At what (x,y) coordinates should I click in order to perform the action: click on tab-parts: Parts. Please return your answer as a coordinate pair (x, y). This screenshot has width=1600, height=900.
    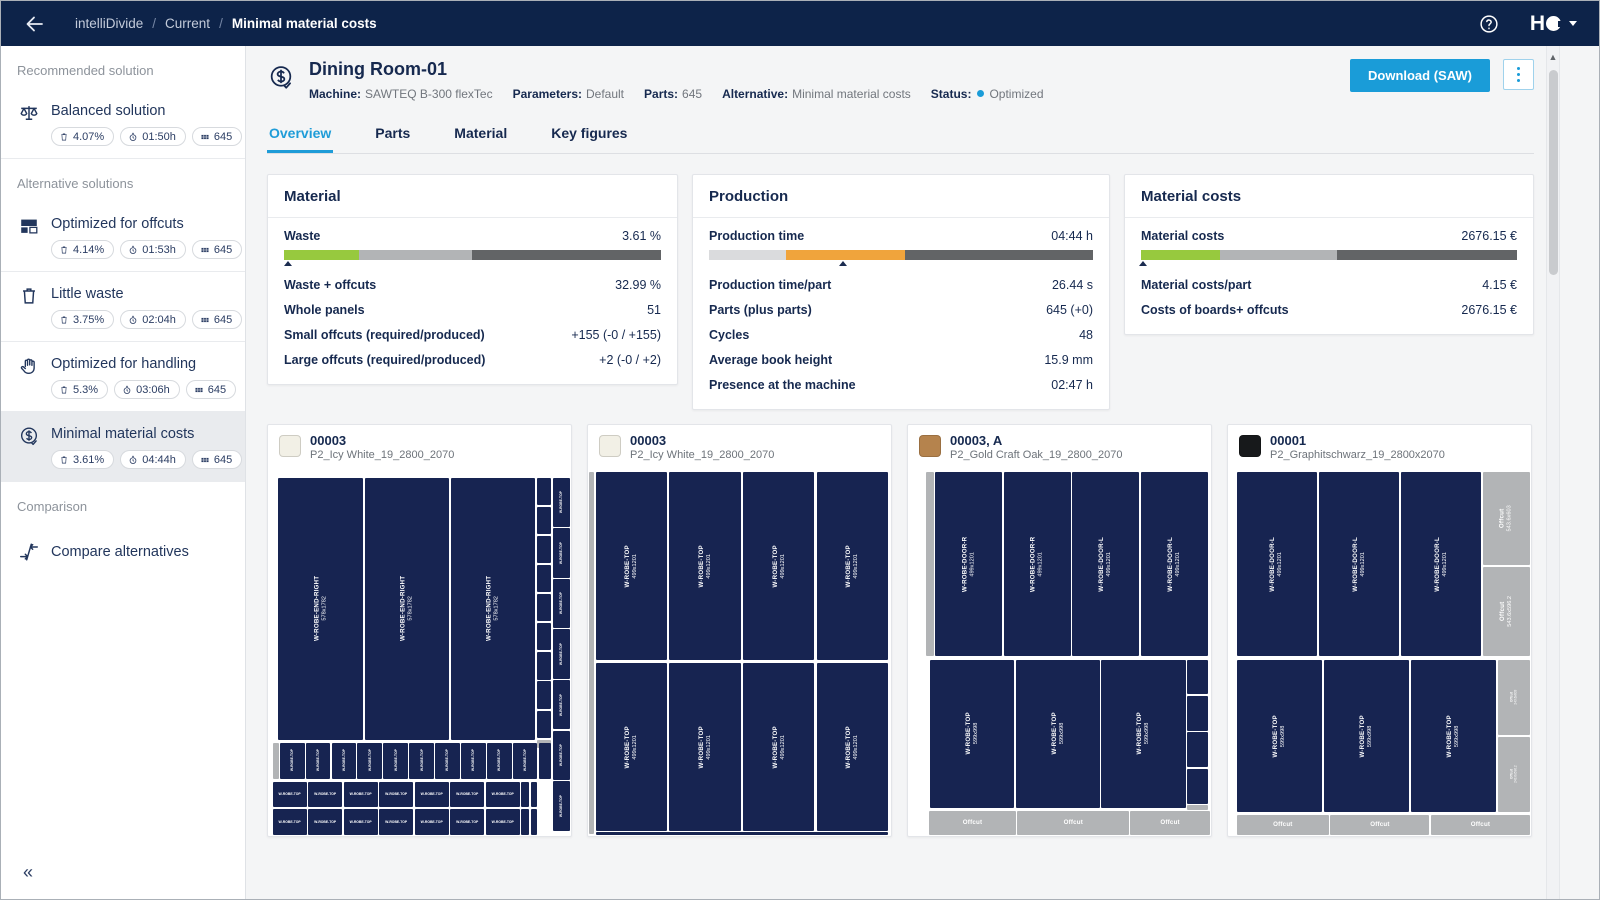
    Looking at the image, I should click on (393, 133).